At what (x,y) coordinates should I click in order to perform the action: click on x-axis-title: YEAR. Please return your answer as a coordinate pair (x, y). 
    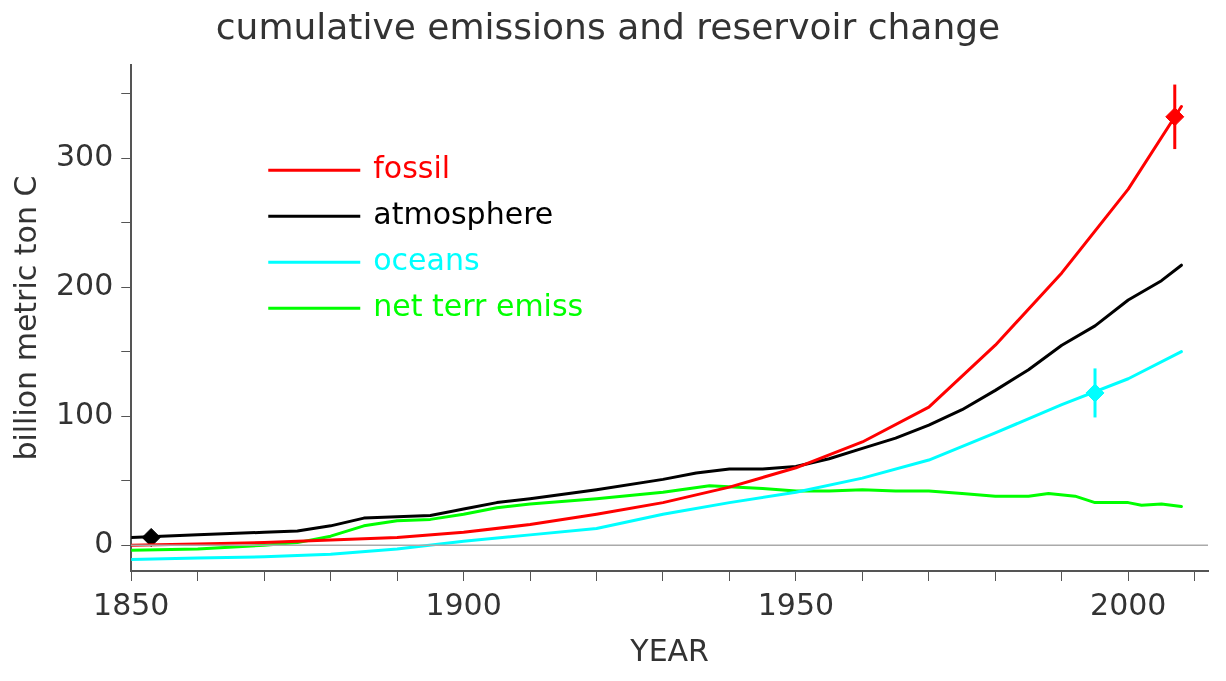
    Looking at the image, I should click on (669, 650).